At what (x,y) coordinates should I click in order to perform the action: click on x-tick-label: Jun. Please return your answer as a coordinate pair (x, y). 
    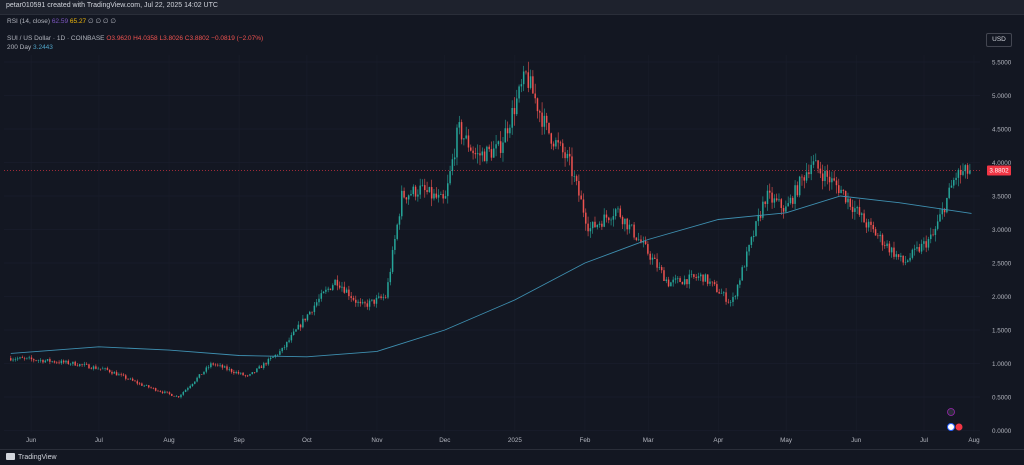
    Looking at the image, I should click on (856, 440).